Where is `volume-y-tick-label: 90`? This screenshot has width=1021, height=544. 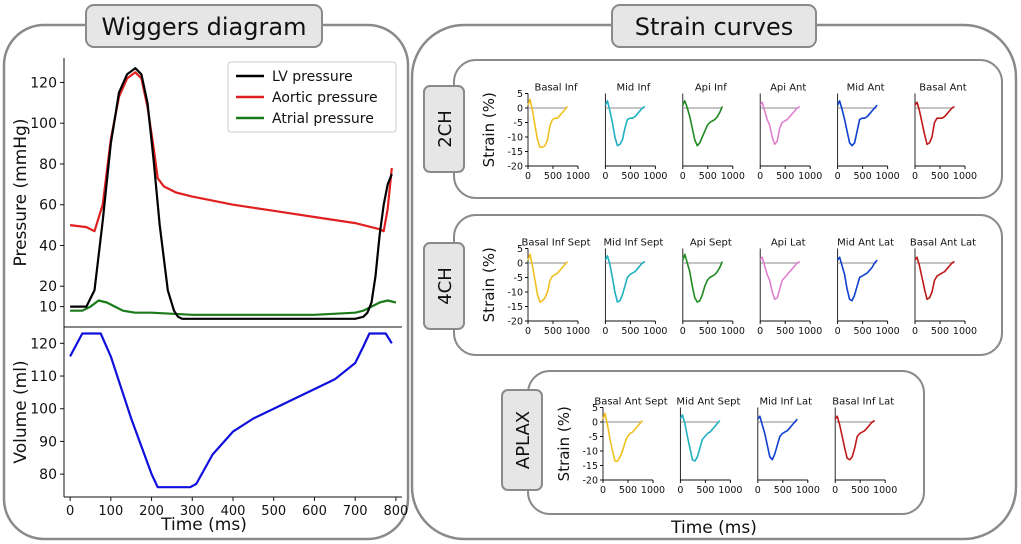 volume-y-tick-label: 90 is located at coordinates (48, 442).